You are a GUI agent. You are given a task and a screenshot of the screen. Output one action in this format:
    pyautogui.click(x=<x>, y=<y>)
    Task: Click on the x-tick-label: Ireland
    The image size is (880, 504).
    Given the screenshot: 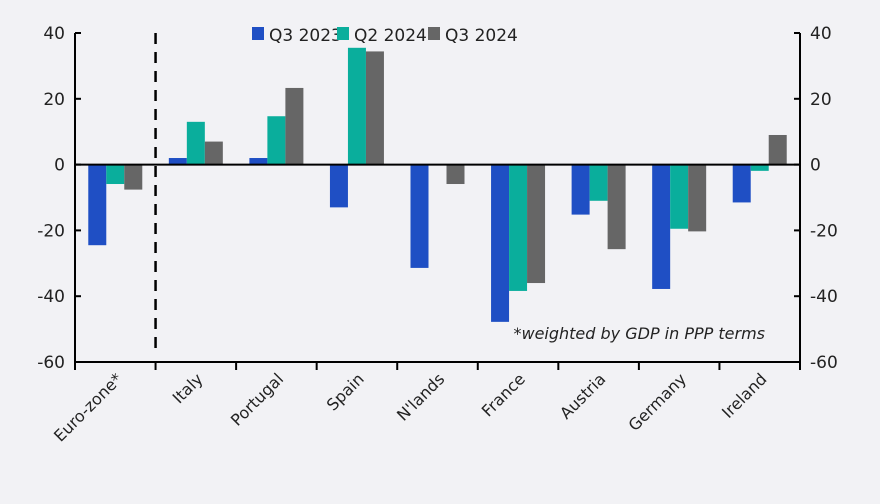 What is the action you would take?
    pyautogui.click(x=744, y=395)
    